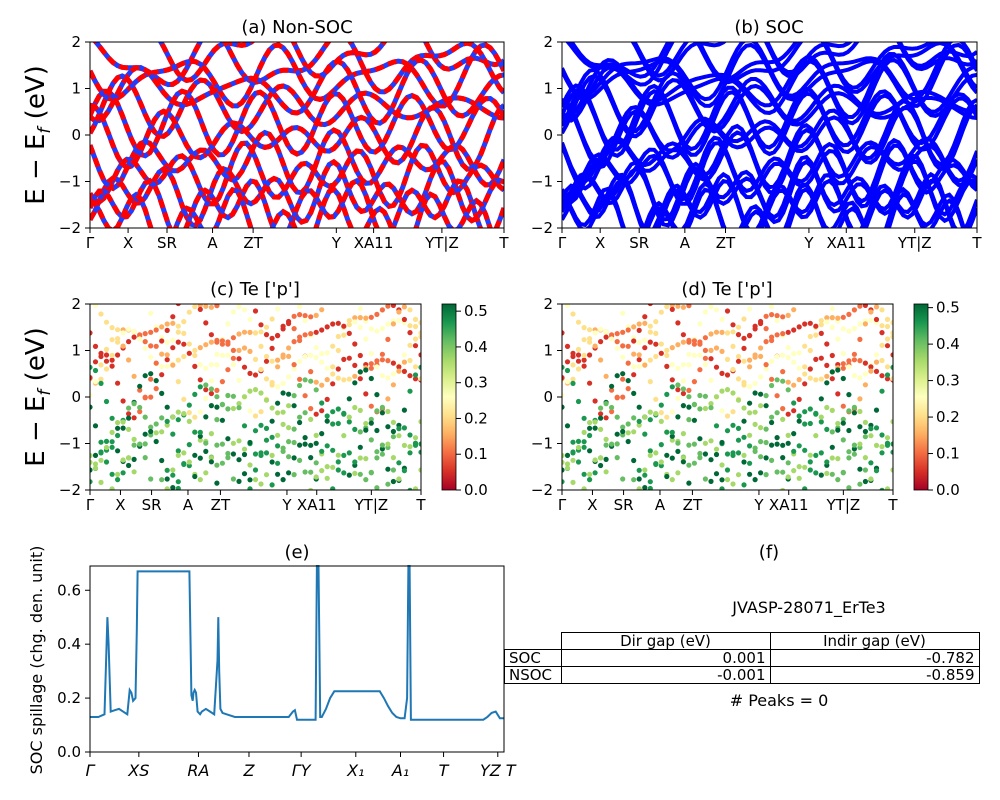 The width and height of the screenshot is (1000, 800). What do you see at coordinates (212, 243) in the screenshot?
I see `xtick-label: A` at bounding box center [212, 243].